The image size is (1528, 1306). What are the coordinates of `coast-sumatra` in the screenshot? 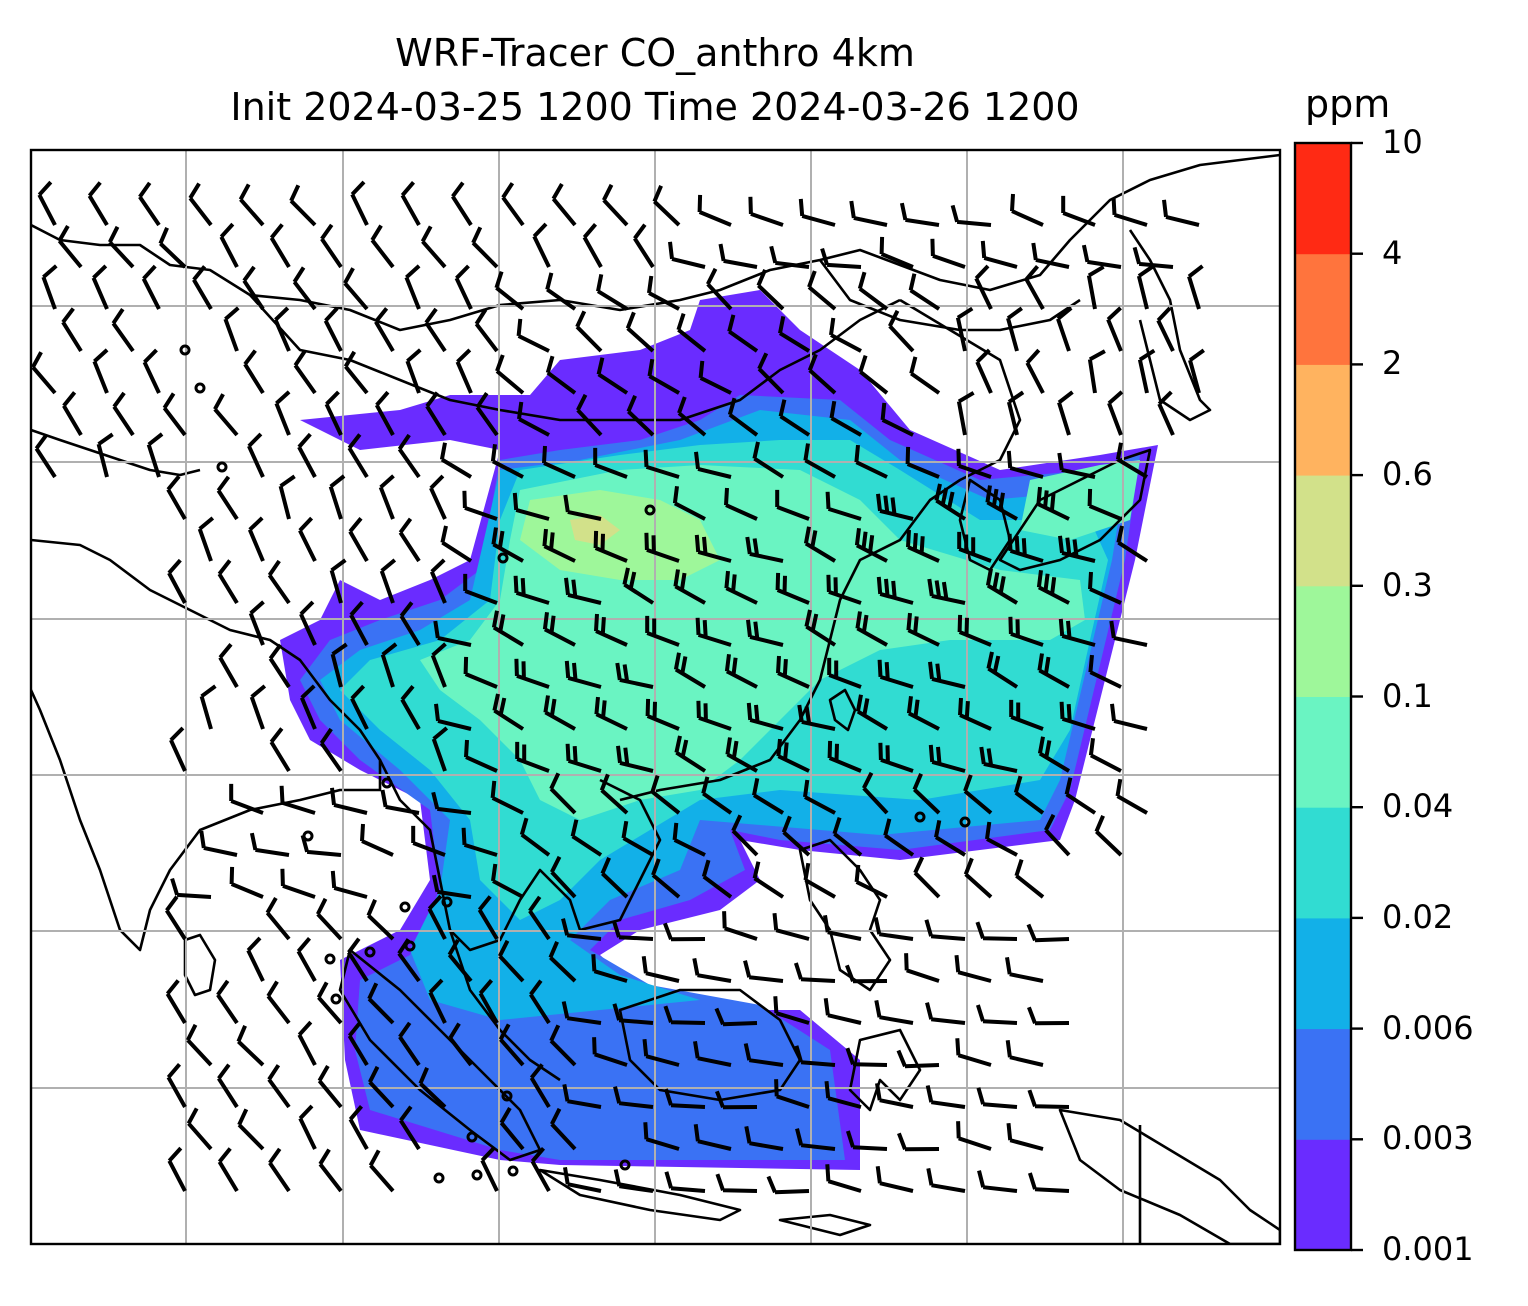 It's located at (440, 1055).